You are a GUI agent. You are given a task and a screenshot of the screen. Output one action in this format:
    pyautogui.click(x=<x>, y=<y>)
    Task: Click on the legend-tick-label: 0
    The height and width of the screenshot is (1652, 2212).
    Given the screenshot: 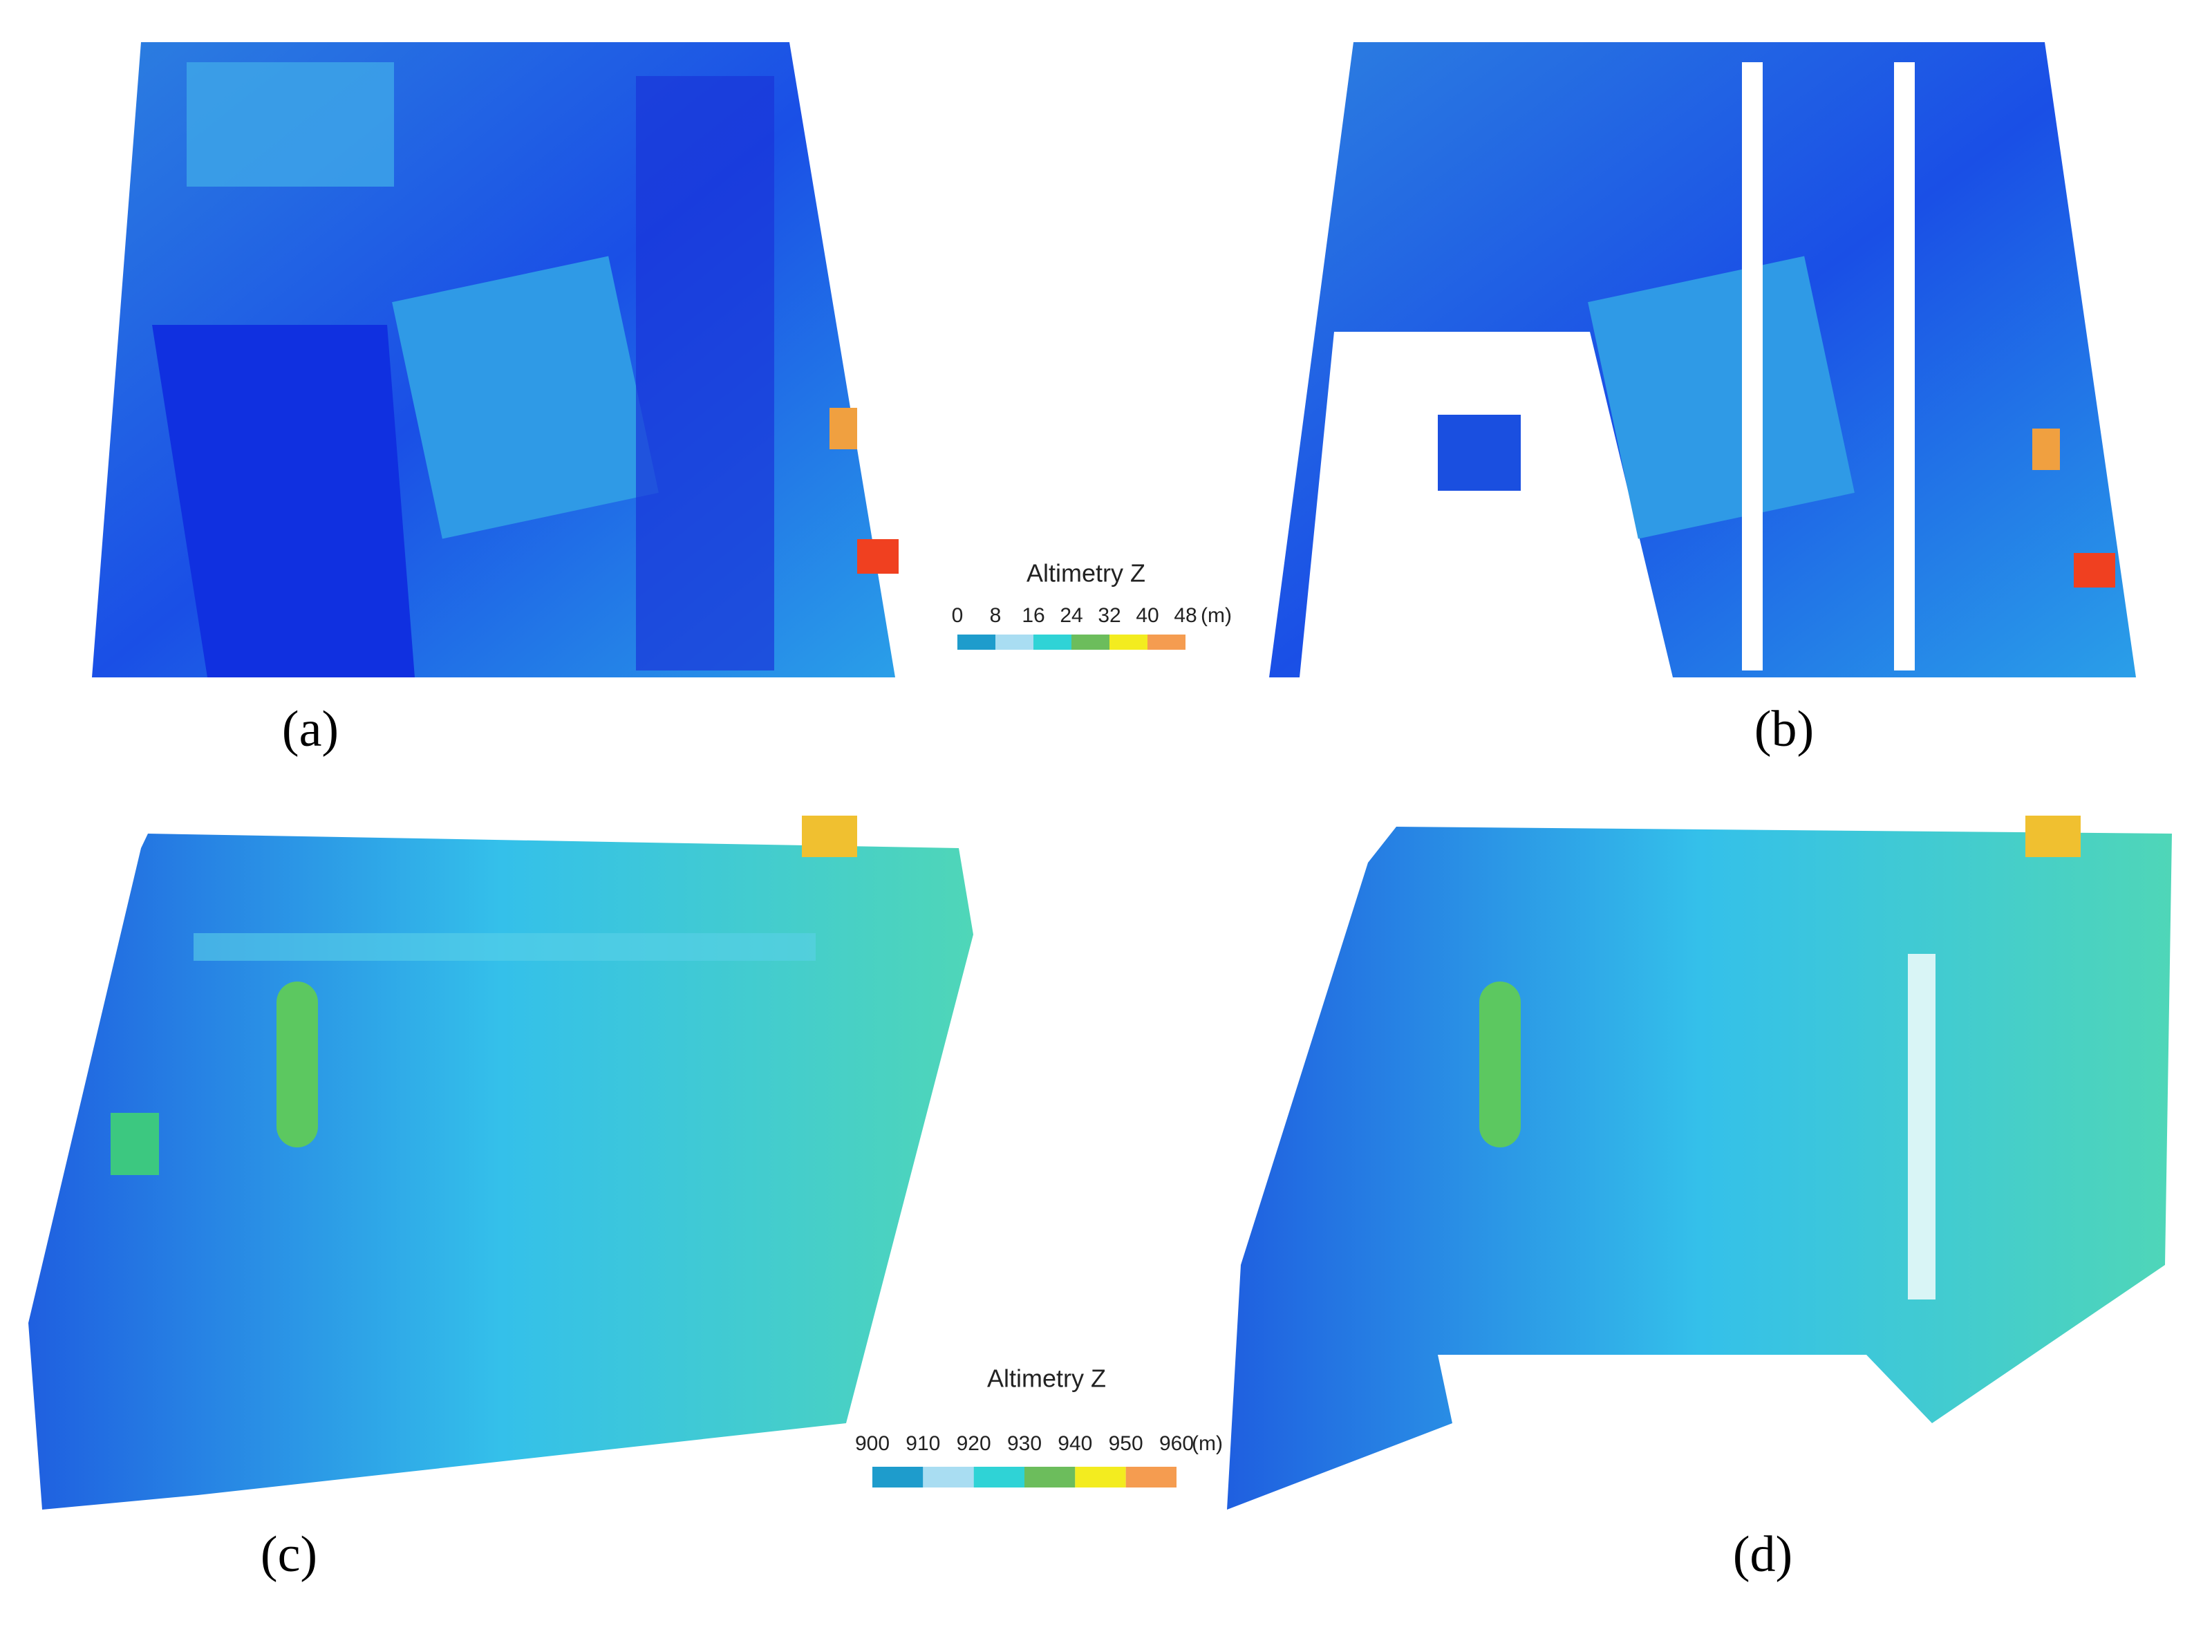 What is the action you would take?
    pyautogui.click(x=958, y=615)
    